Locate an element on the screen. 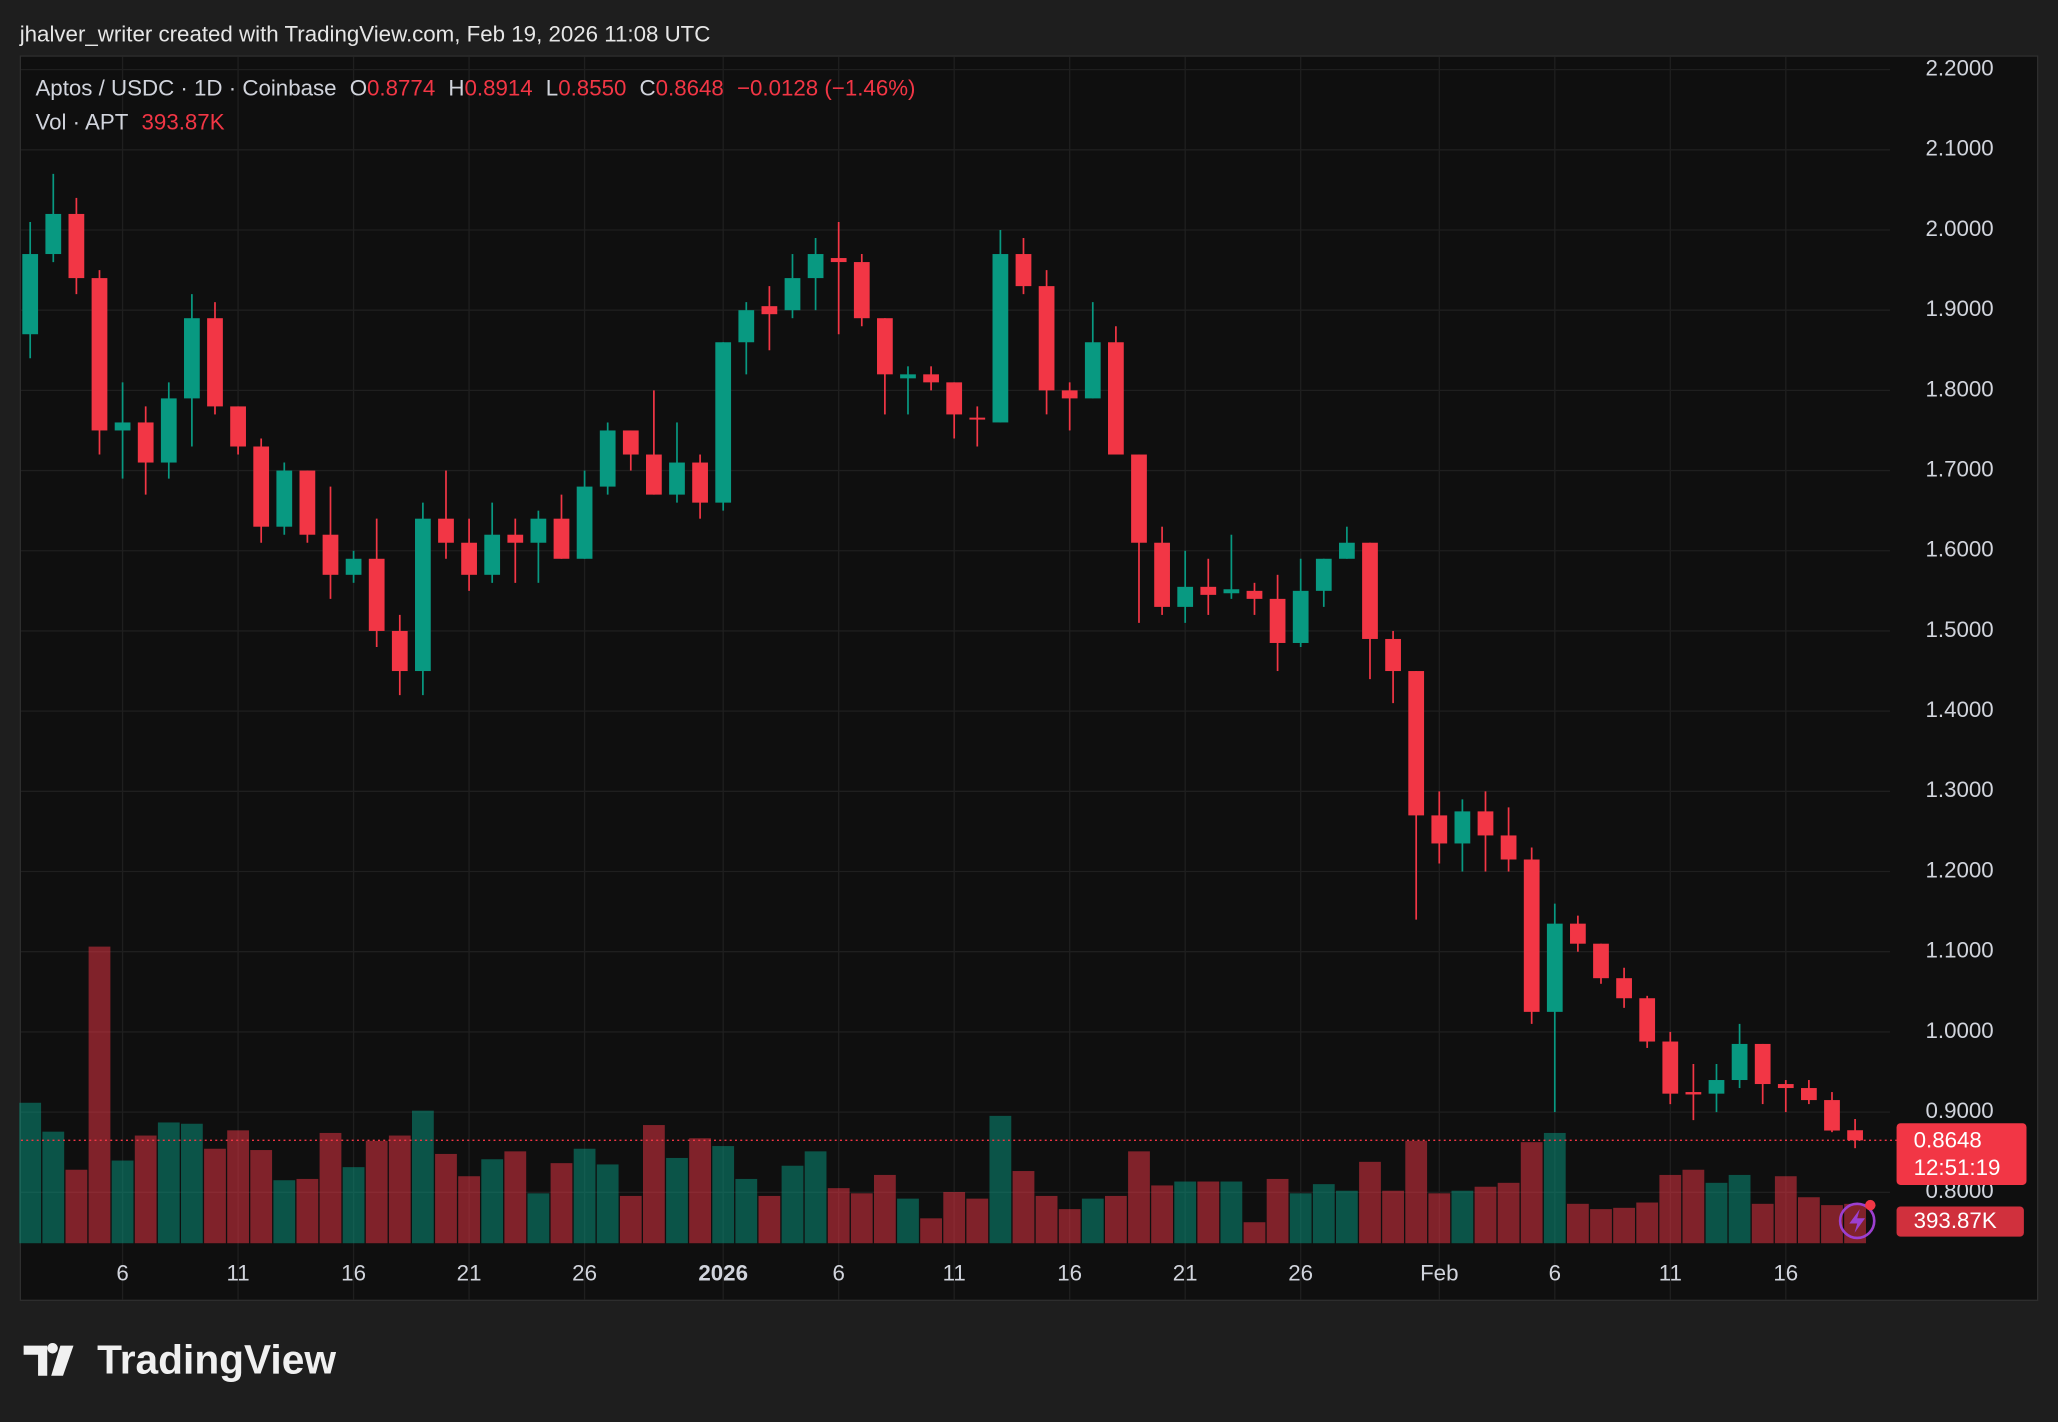  ohlc-key: H is located at coordinates (456, 87).